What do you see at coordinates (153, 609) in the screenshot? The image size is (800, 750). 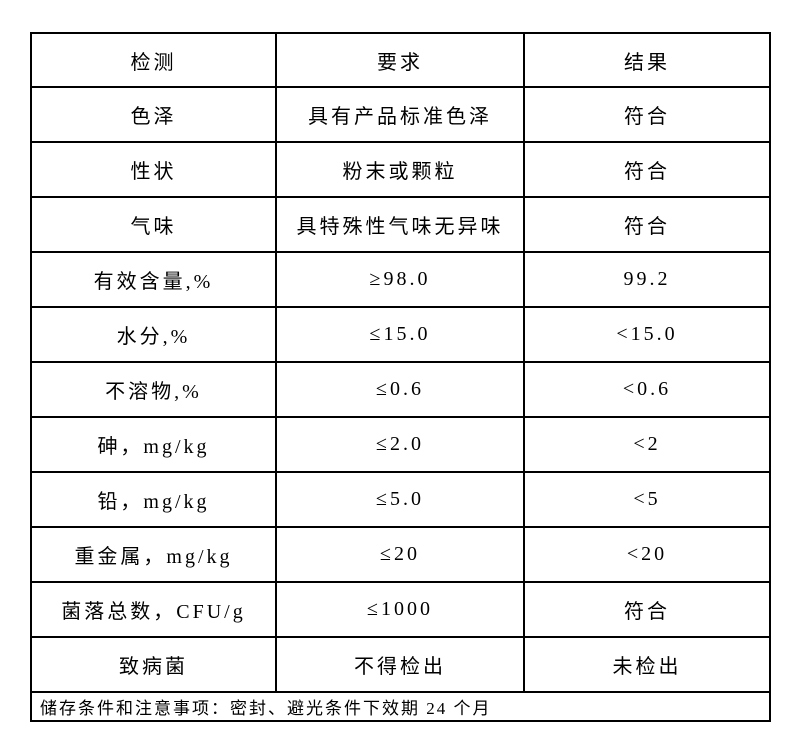 I see `cell-test-item: 菌落总数，CFU/g` at bounding box center [153, 609].